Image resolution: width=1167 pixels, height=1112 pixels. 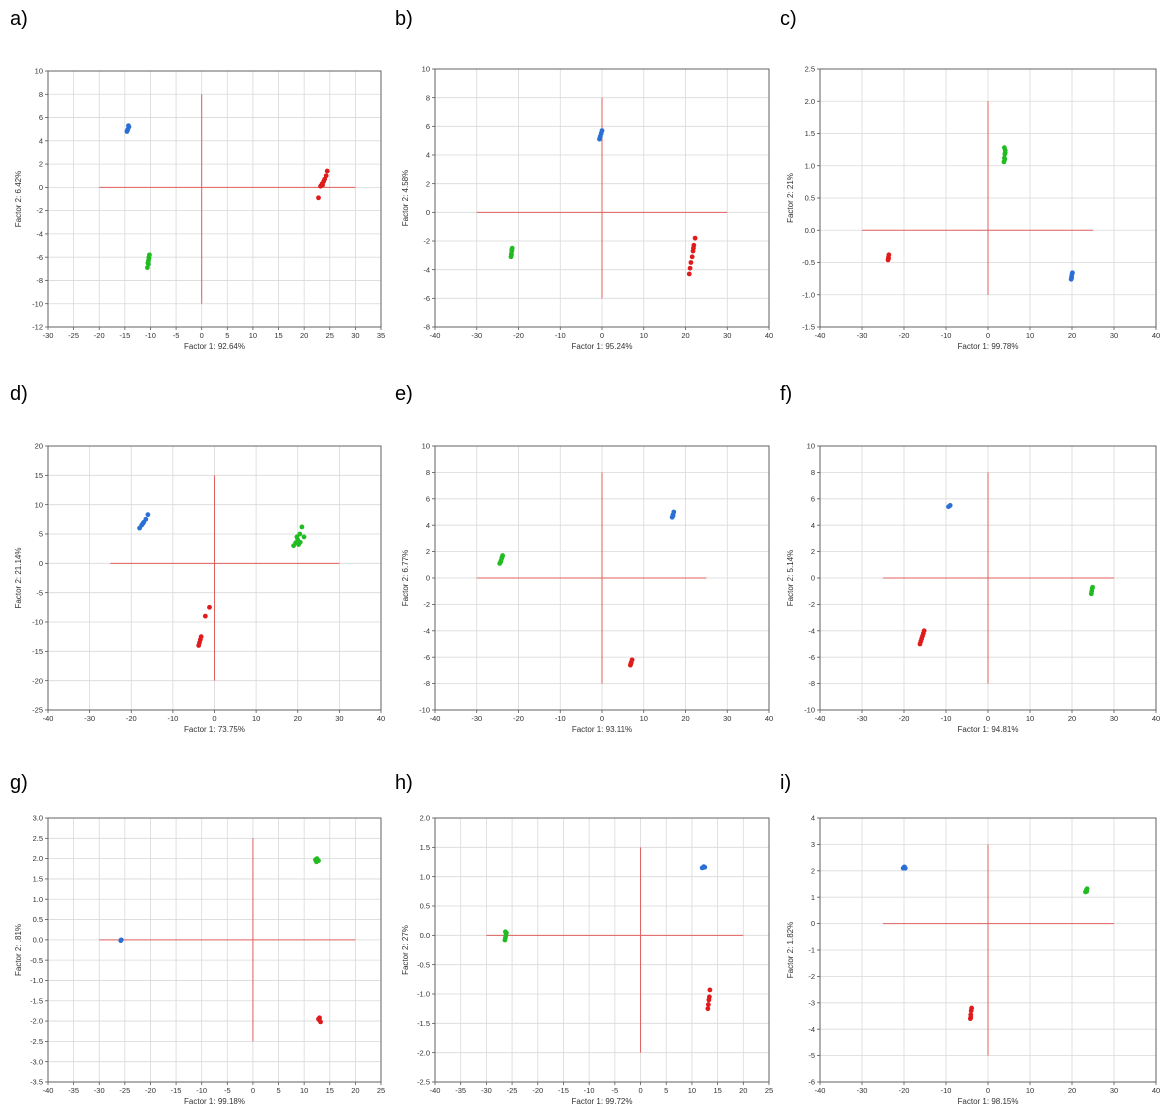 I want to click on y-axis-title: Factor 2: 1.82%, so click(x=790, y=950).